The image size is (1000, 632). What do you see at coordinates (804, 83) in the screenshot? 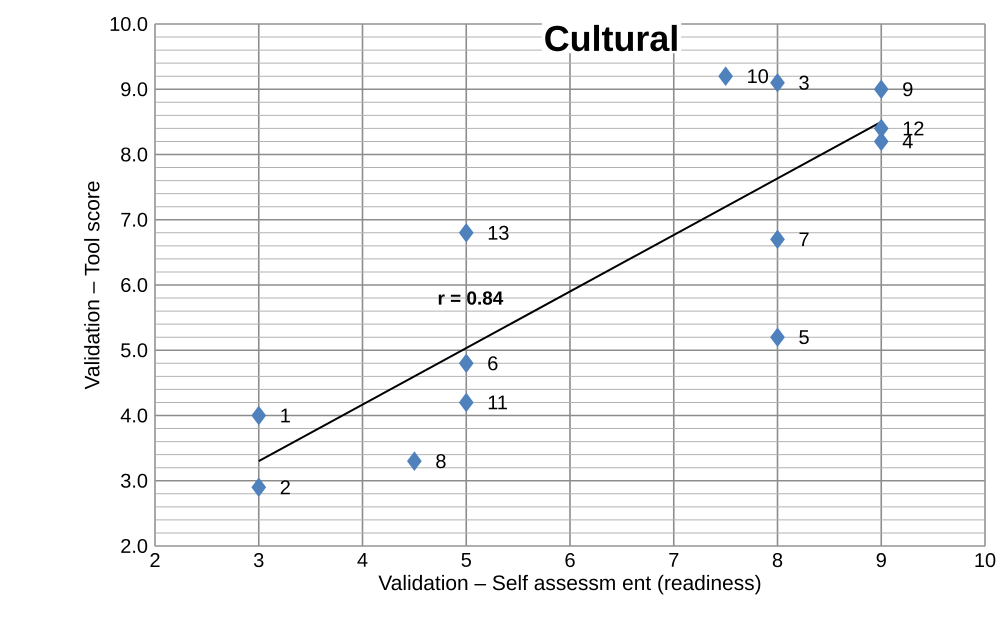
I see `annotation: 3` at bounding box center [804, 83].